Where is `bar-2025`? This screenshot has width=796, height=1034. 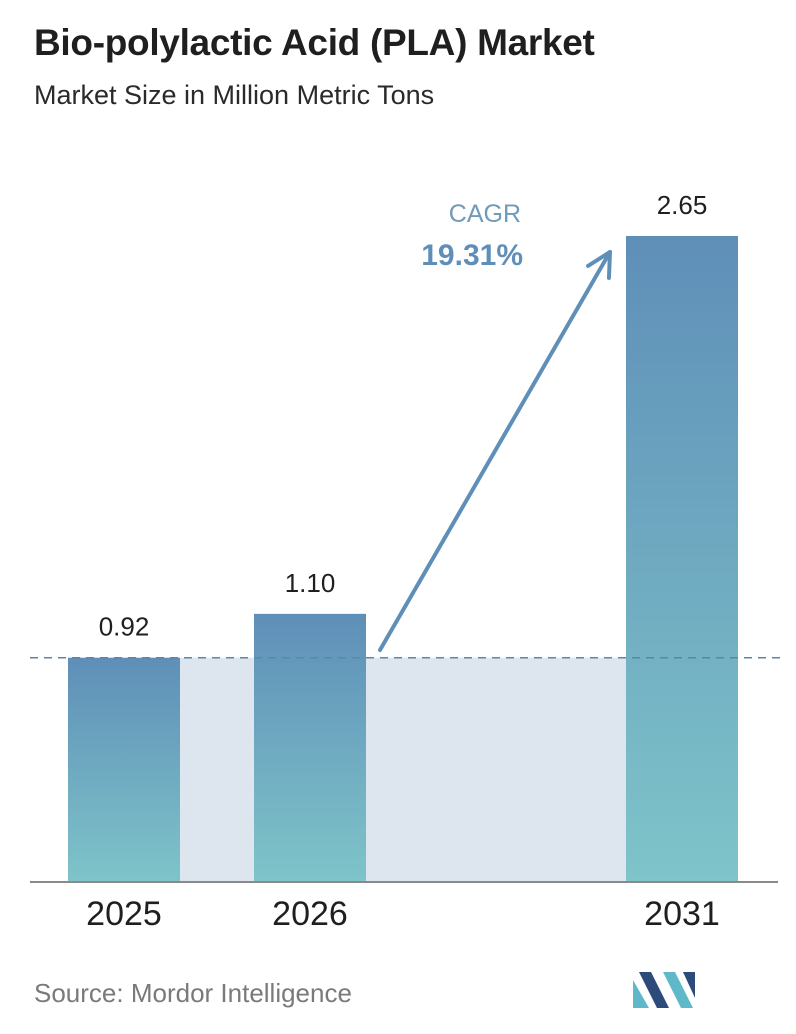 bar-2025 is located at coordinates (124, 769).